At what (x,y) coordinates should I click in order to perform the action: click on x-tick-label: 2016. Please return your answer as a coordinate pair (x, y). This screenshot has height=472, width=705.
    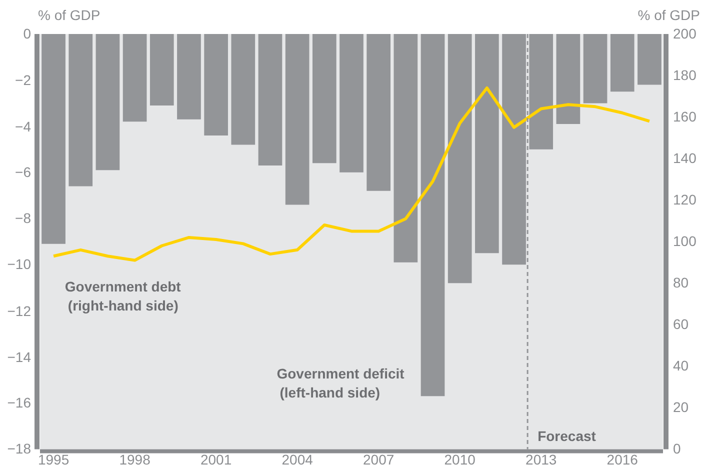
    Looking at the image, I should click on (622, 459).